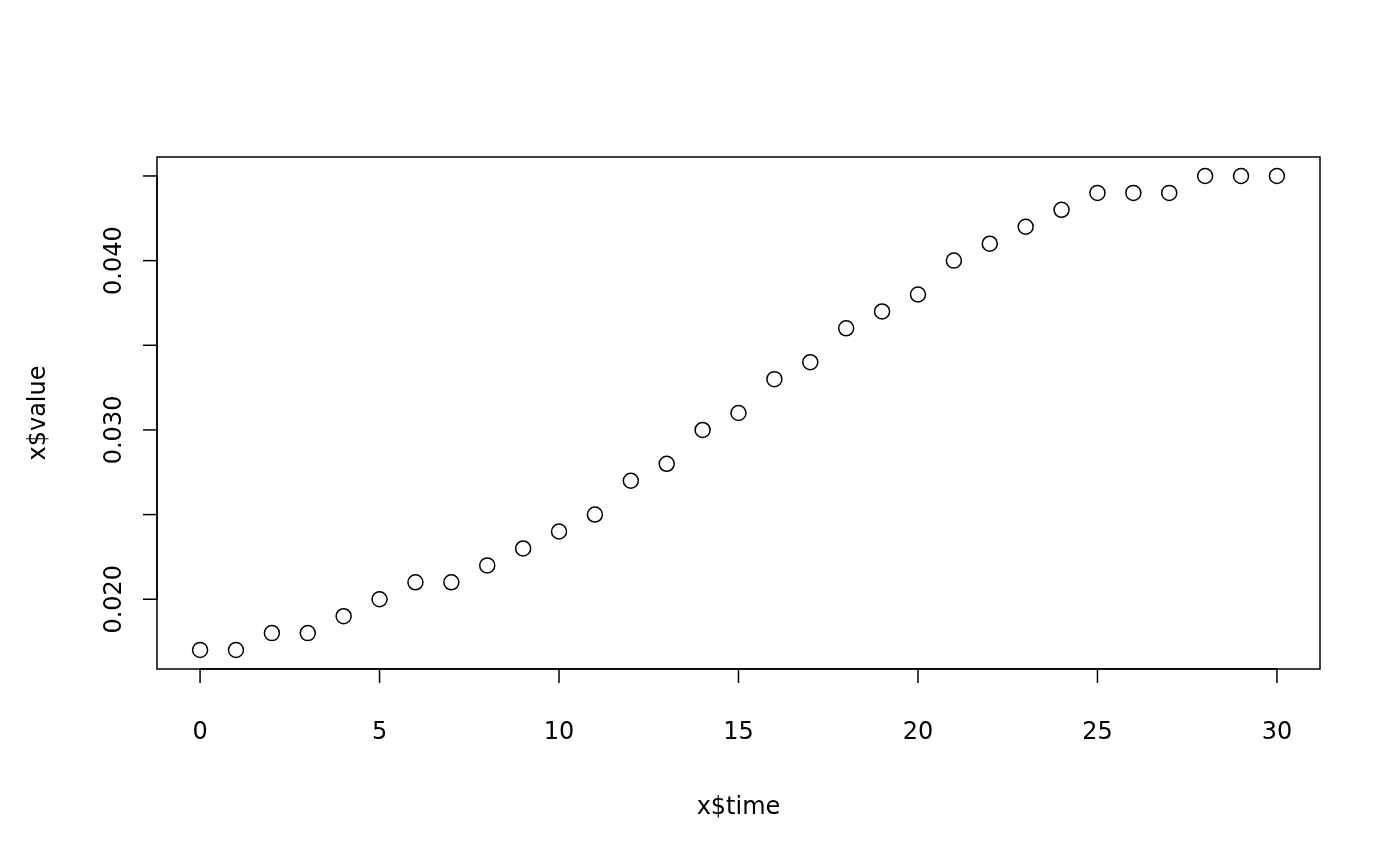 The image size is (1400, 866). Describe the element at coordinates (1277, 731) in the screenshot. I see `x-tick-label: 30` at that location.